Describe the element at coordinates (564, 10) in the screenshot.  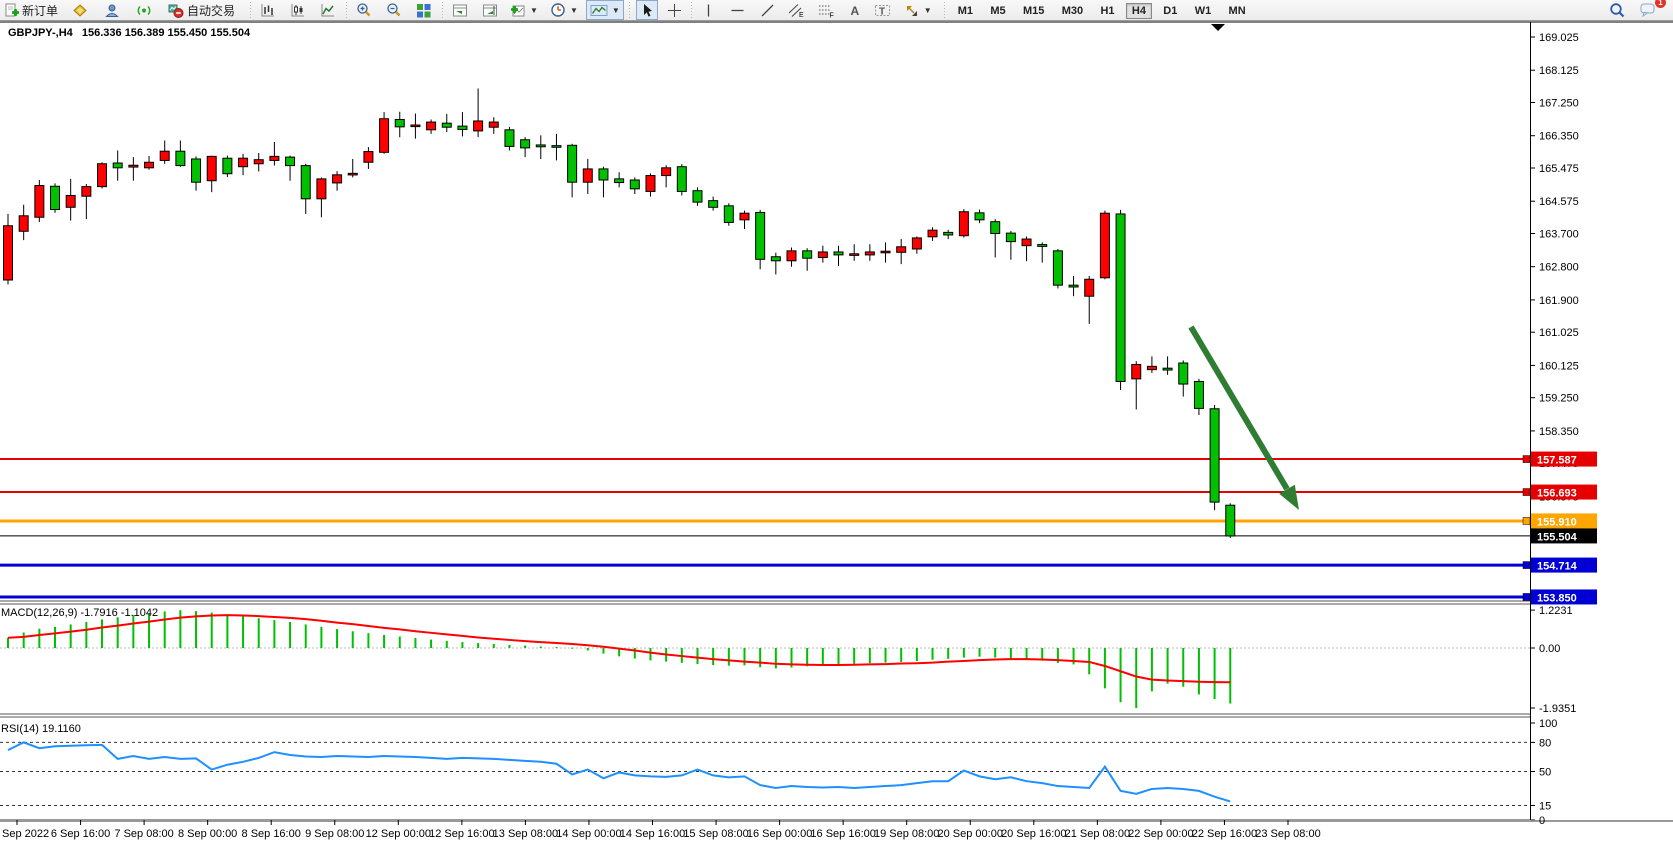
I see `period-button: ▼` at that location.